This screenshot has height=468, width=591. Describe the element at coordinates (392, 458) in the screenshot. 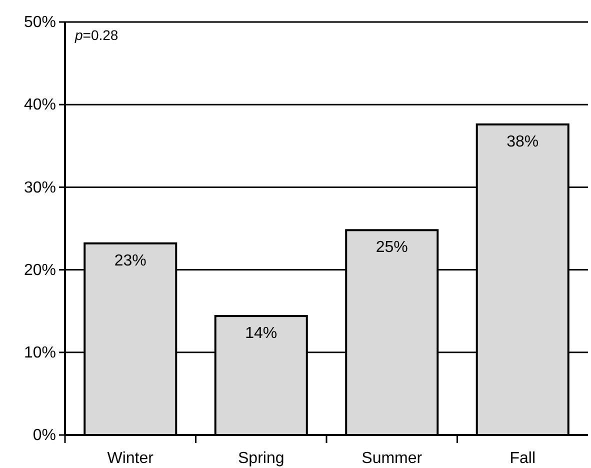

I see `x-tick-label: Summer` at that location.